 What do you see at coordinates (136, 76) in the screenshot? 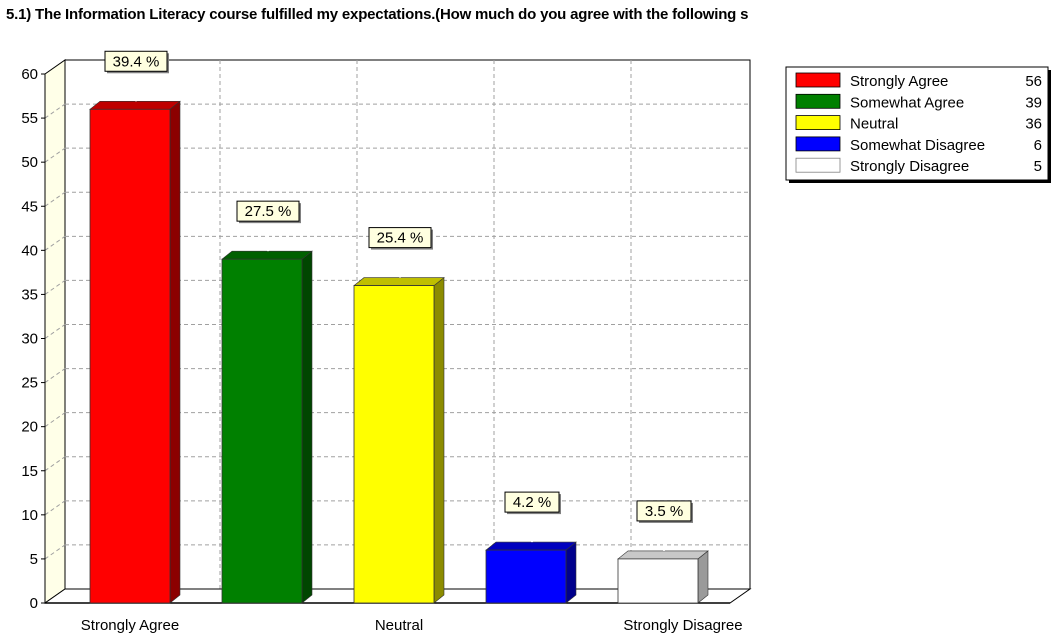
I see `percent-label: 39.4 %` at bounding box center [136, 76].